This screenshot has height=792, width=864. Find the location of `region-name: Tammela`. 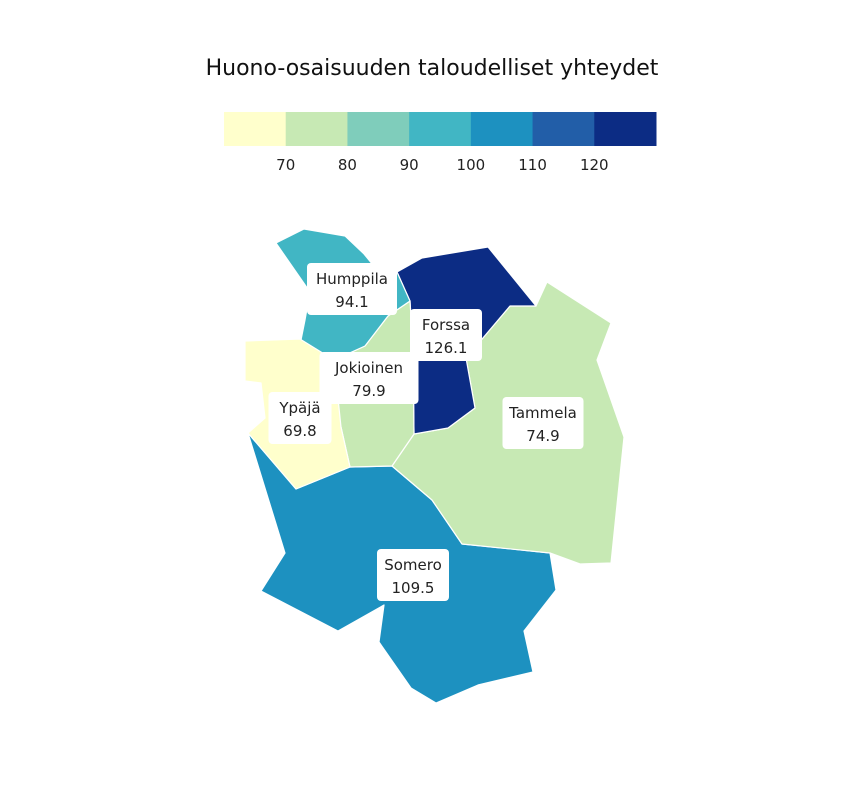

region-name: Tammela is located at coordinates (542, 413).